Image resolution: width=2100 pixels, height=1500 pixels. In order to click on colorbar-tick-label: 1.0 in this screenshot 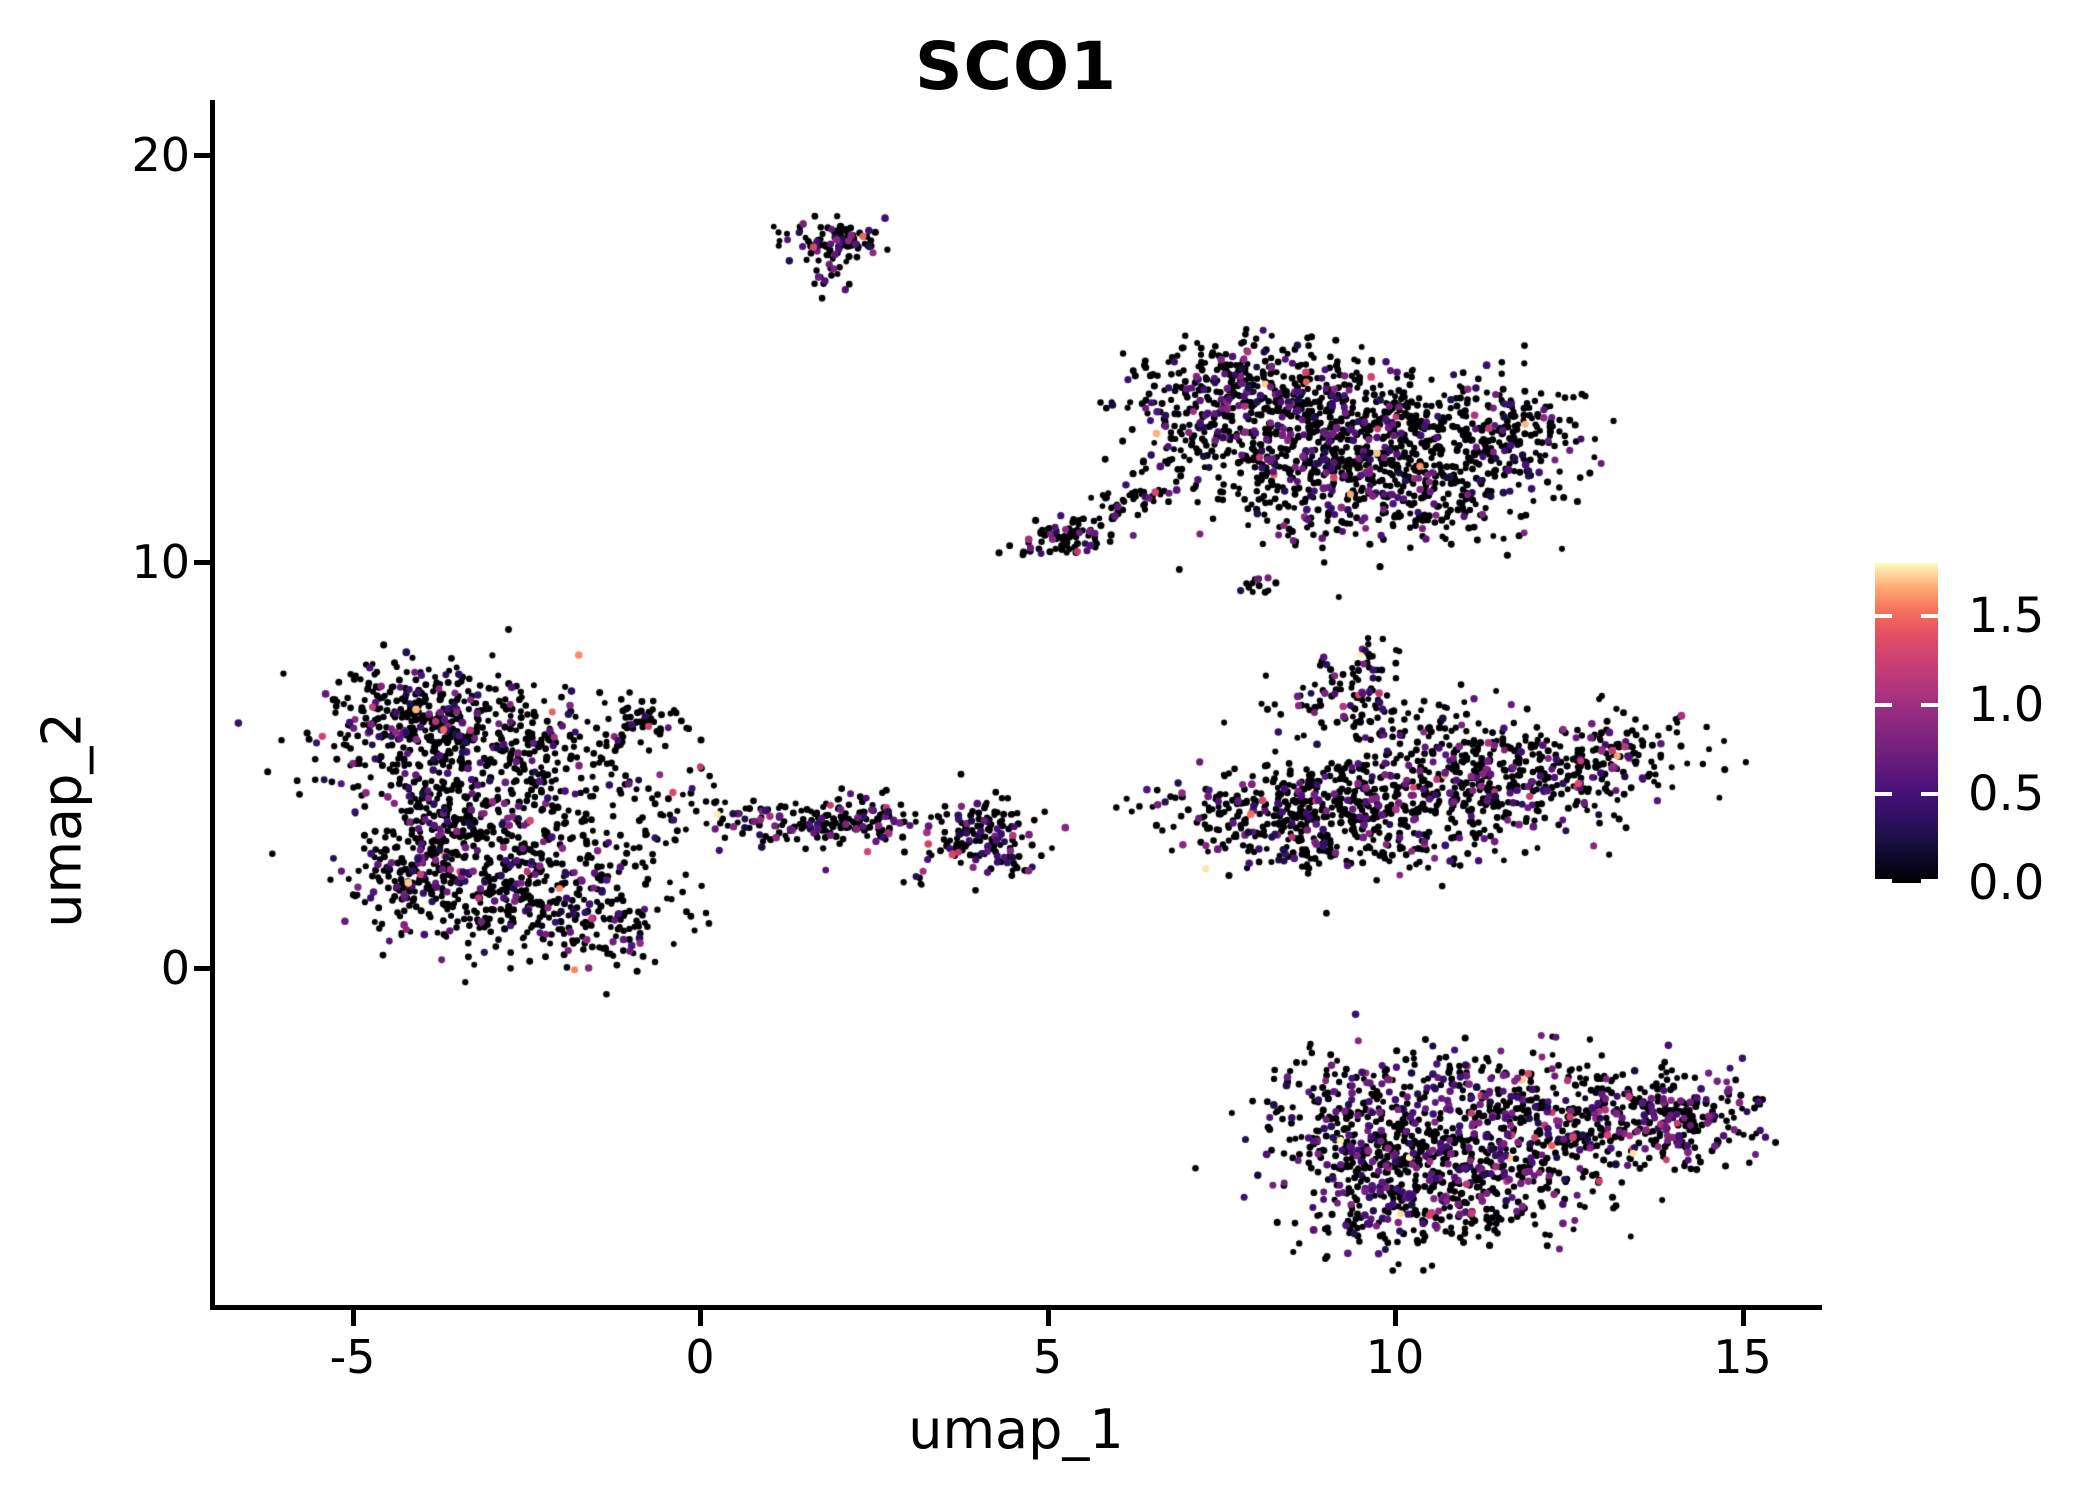, I will do `click(2006, 705)`.